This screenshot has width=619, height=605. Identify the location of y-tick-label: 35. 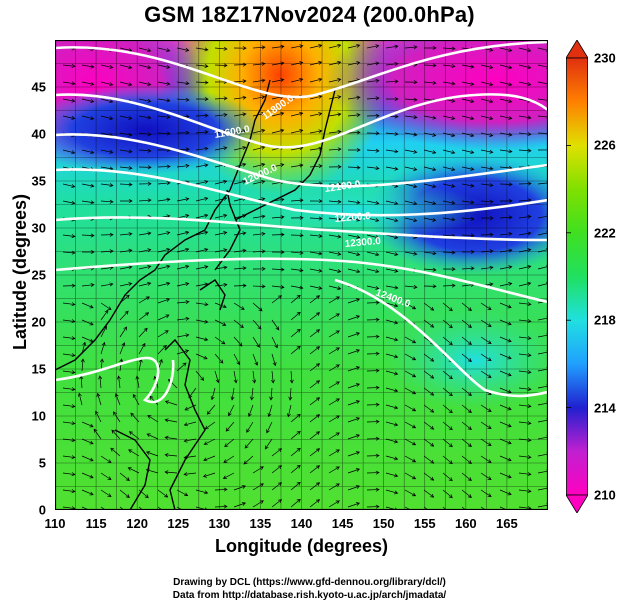
(38, 181).